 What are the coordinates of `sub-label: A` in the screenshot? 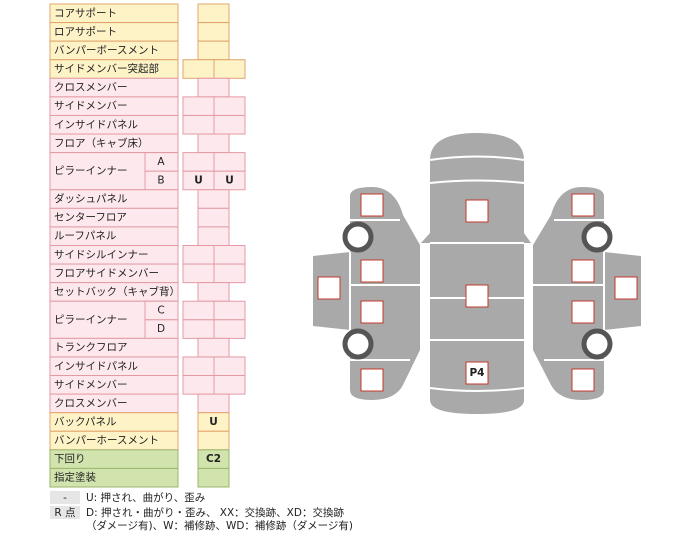 It's located at (161, 162).